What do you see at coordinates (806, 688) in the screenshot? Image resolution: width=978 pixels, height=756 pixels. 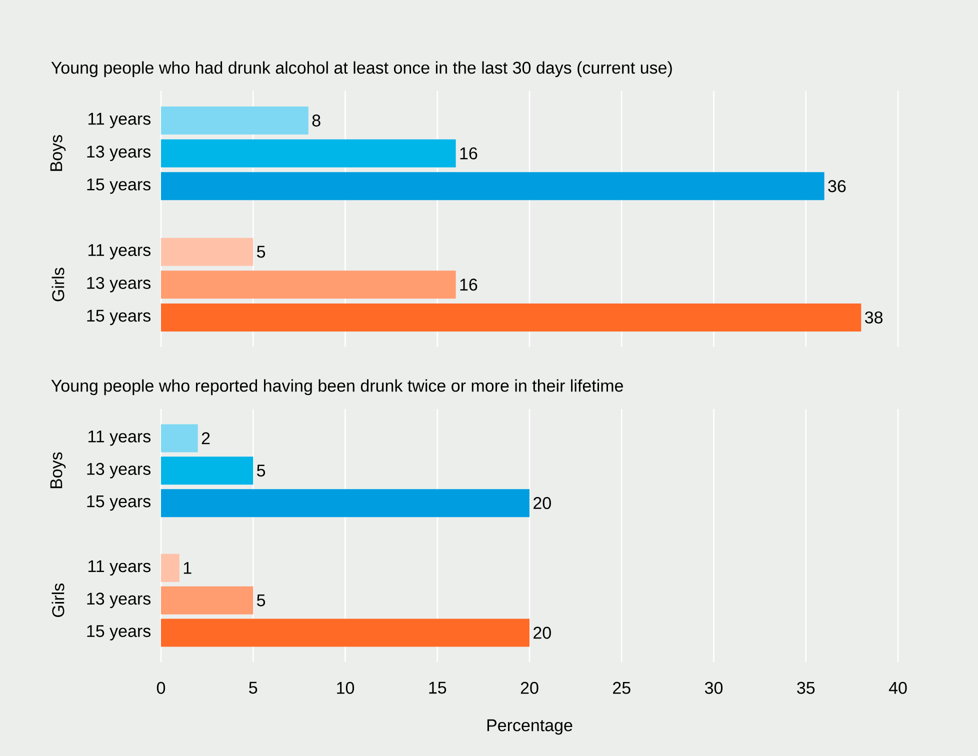 I see `x-tick-label: 35` at bounding box center [806, 688].